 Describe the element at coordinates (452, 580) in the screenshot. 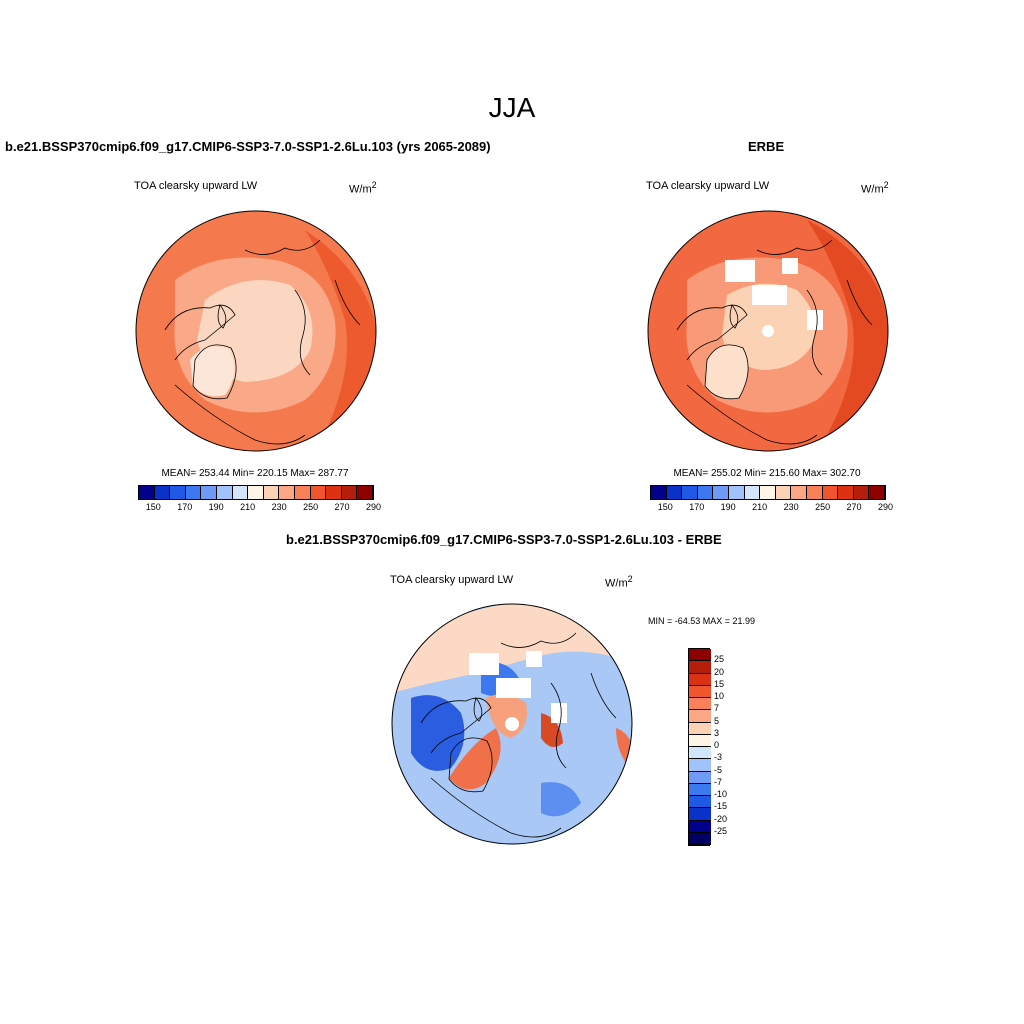

I see `panel3-variable: TOA clearsky upward LW` at that location.